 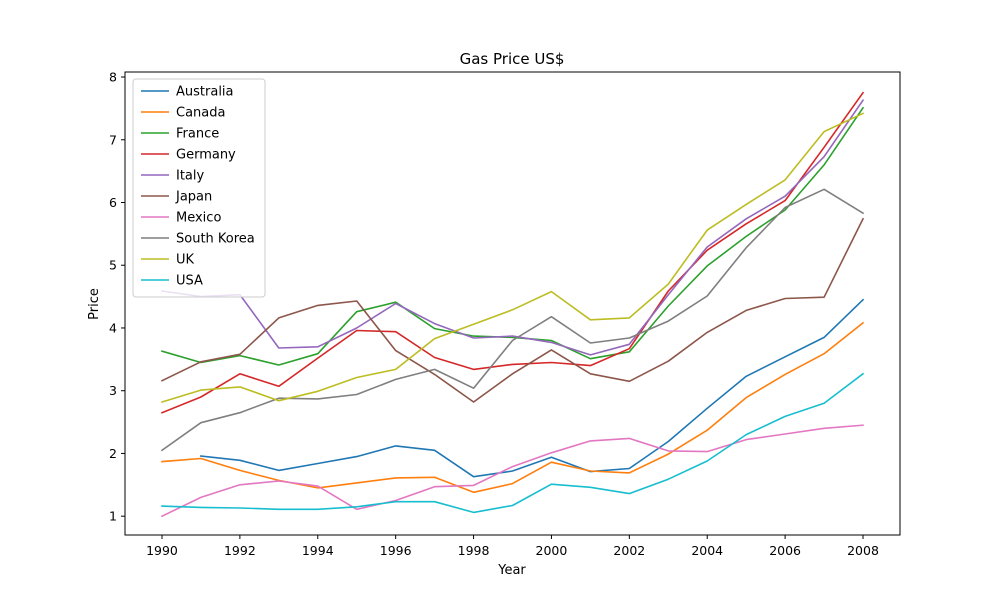 What do you see at coordinates (189, 281) in the screenshot?
I see `legend-label: USA` at bounding box center [189, 281].